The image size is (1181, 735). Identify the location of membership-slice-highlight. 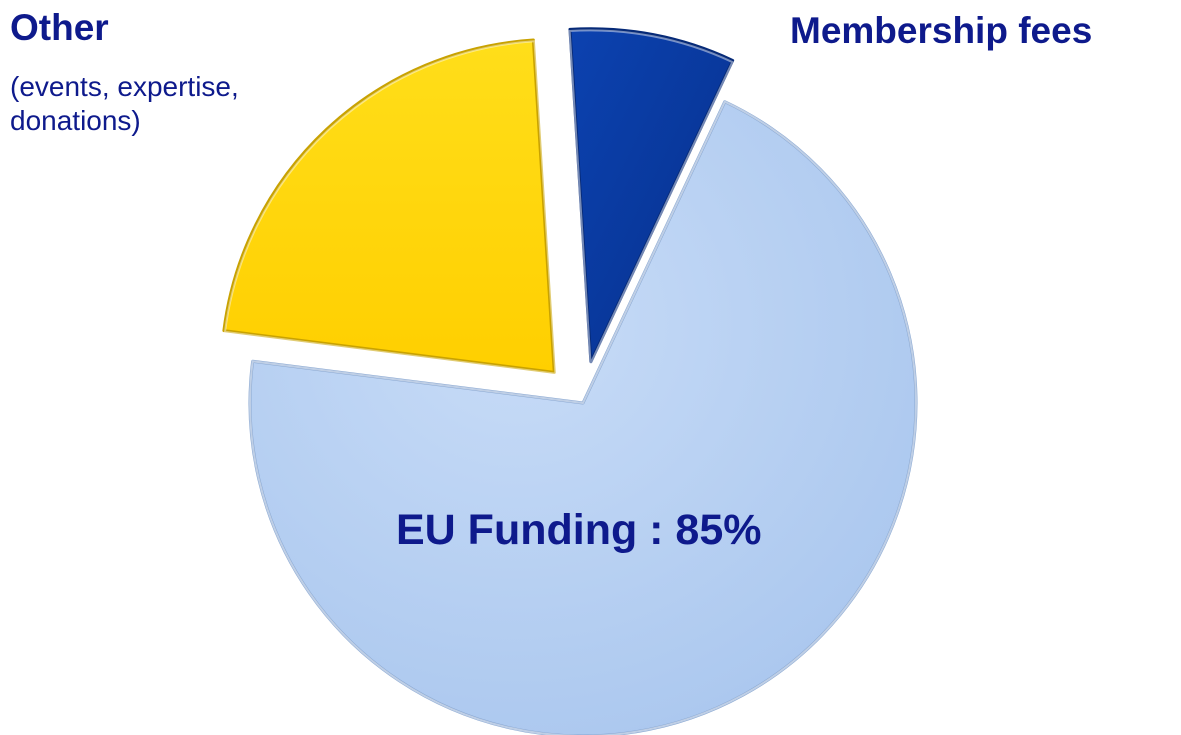
(651, 196).